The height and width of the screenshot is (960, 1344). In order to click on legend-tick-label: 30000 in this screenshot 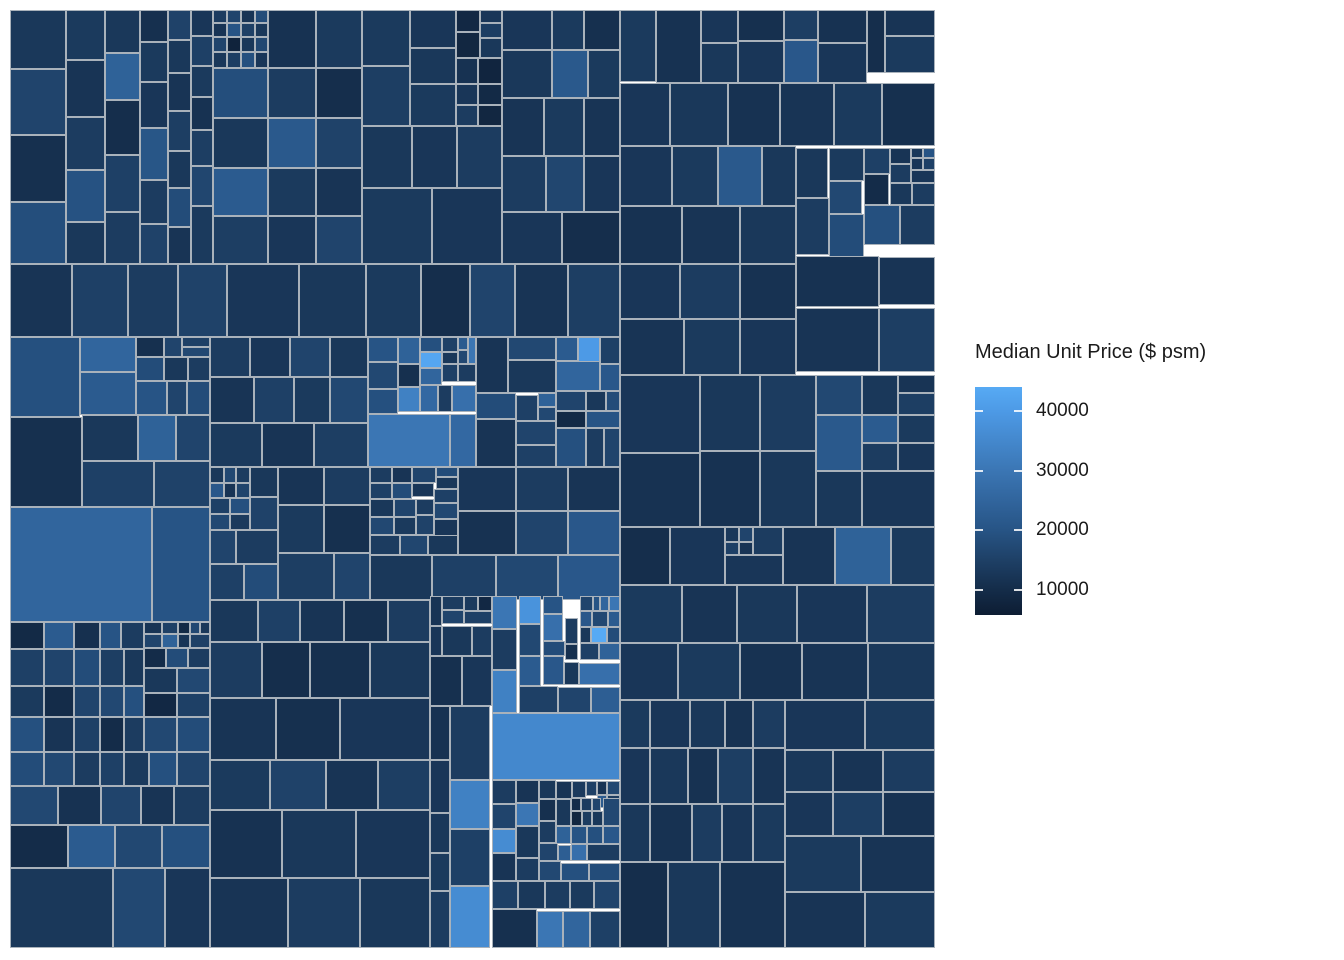, I will do `click(1062, 470)`.